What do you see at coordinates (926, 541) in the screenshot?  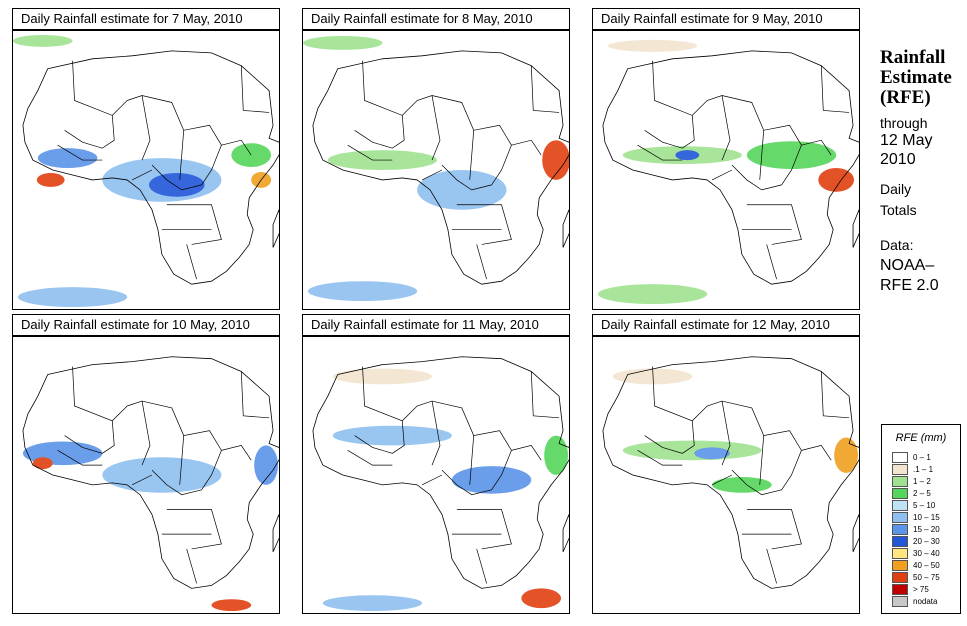 I see `legend-label: 20 – 30` at bounding box center [926, 541].